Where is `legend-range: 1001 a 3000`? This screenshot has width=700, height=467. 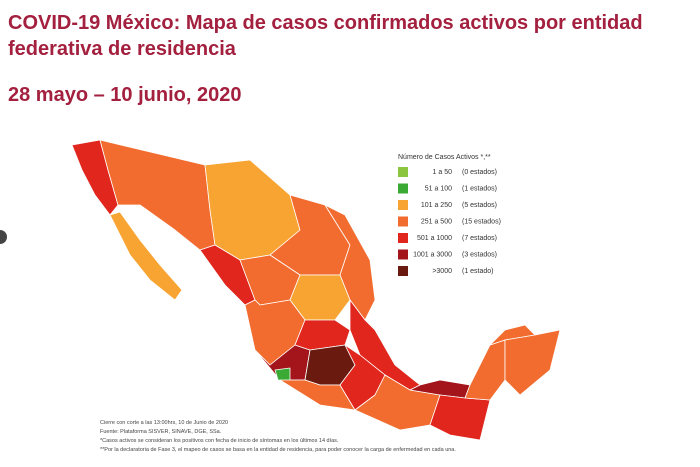 legend-range: 1001 a 3000 is located at coordinates (432, 254).